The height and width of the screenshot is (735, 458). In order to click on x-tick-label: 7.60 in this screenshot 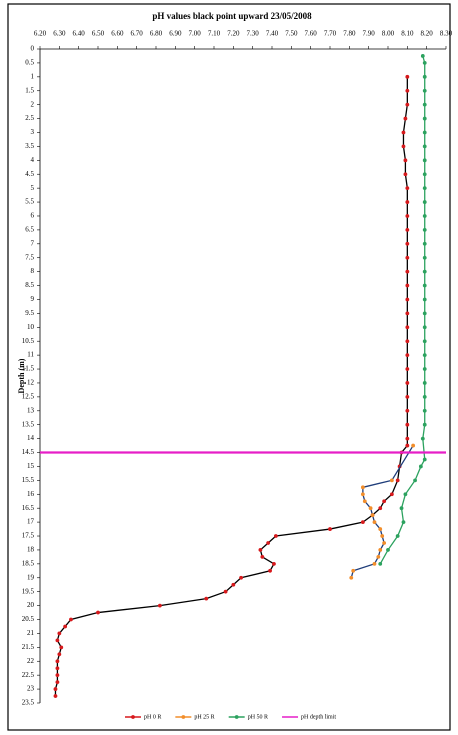, I will do `click(311, 34)`.